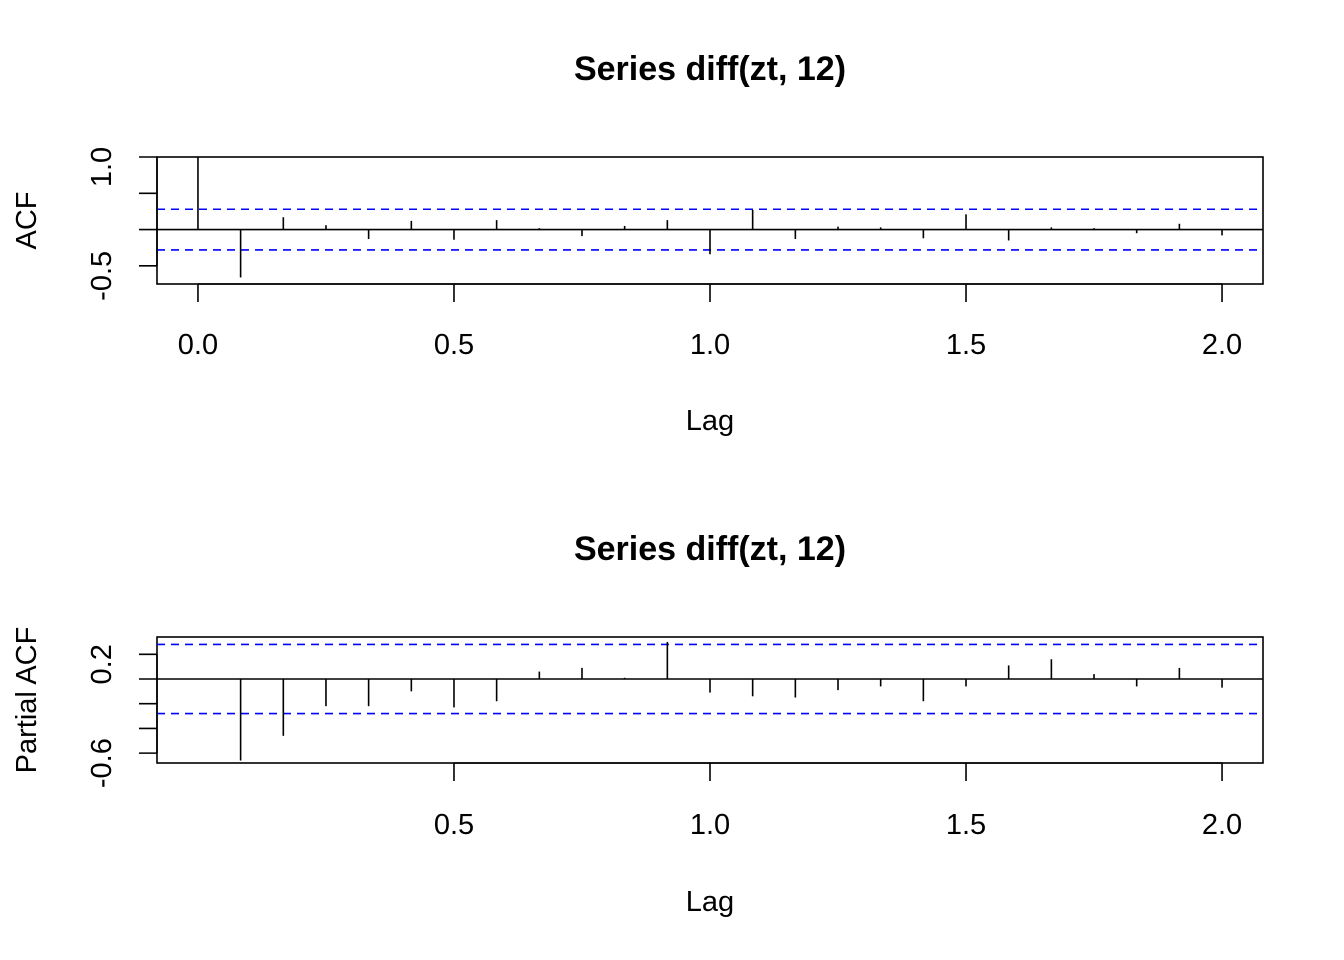  What do you see at coordinates (198, 345) in the screenshot?
I see `x-tick-label: 0.0` at bounding box center [198, 345].